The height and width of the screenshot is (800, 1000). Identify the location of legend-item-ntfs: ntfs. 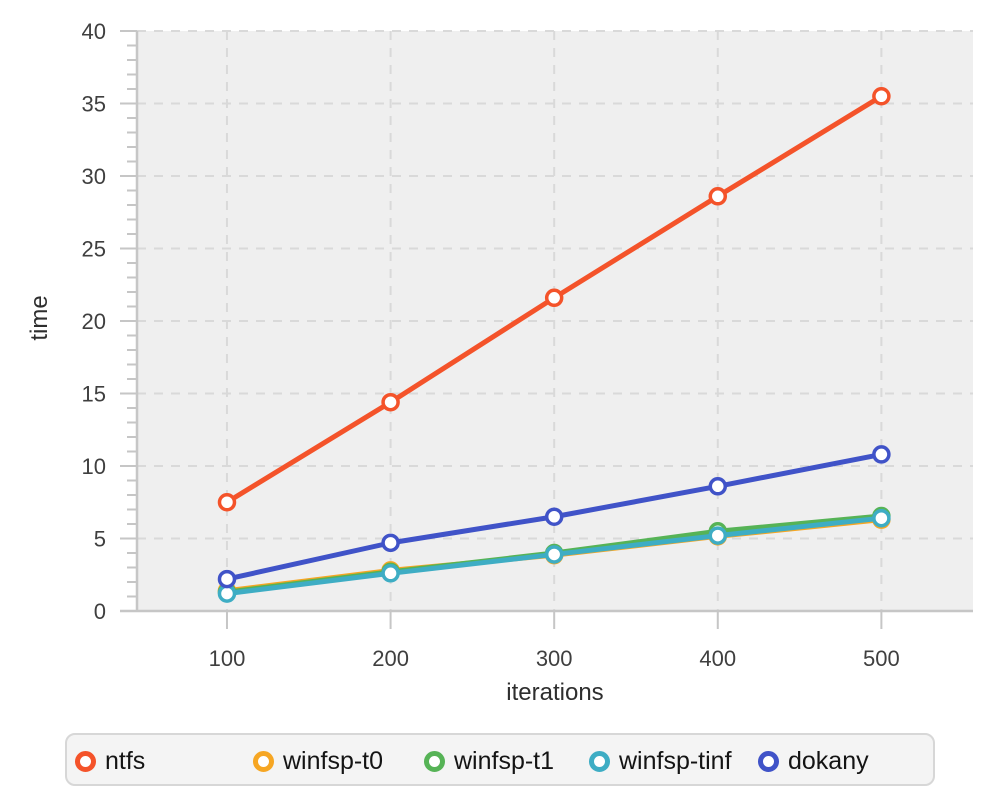
(110, 761).